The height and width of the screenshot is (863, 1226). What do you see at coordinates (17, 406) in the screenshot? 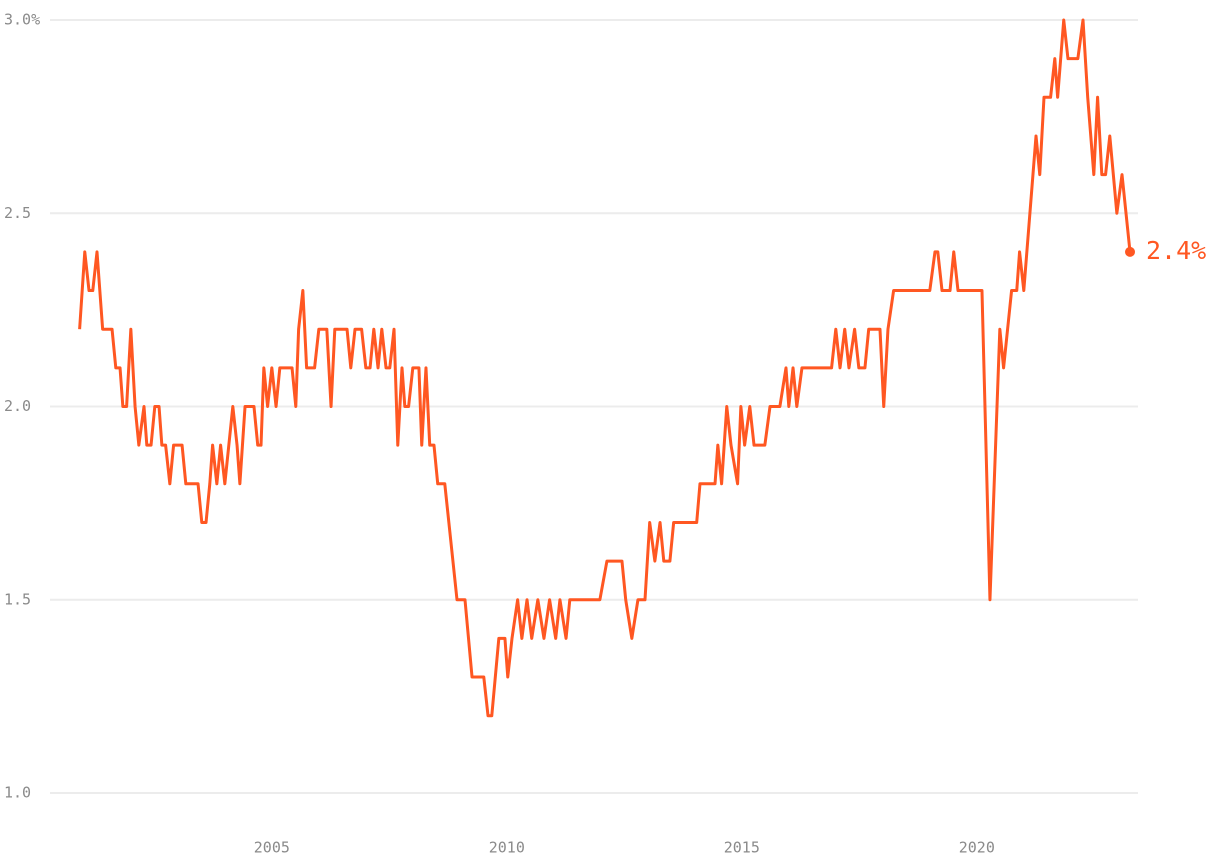
I see `y-tick-label: 2.0` at bounding box center [17, 406].